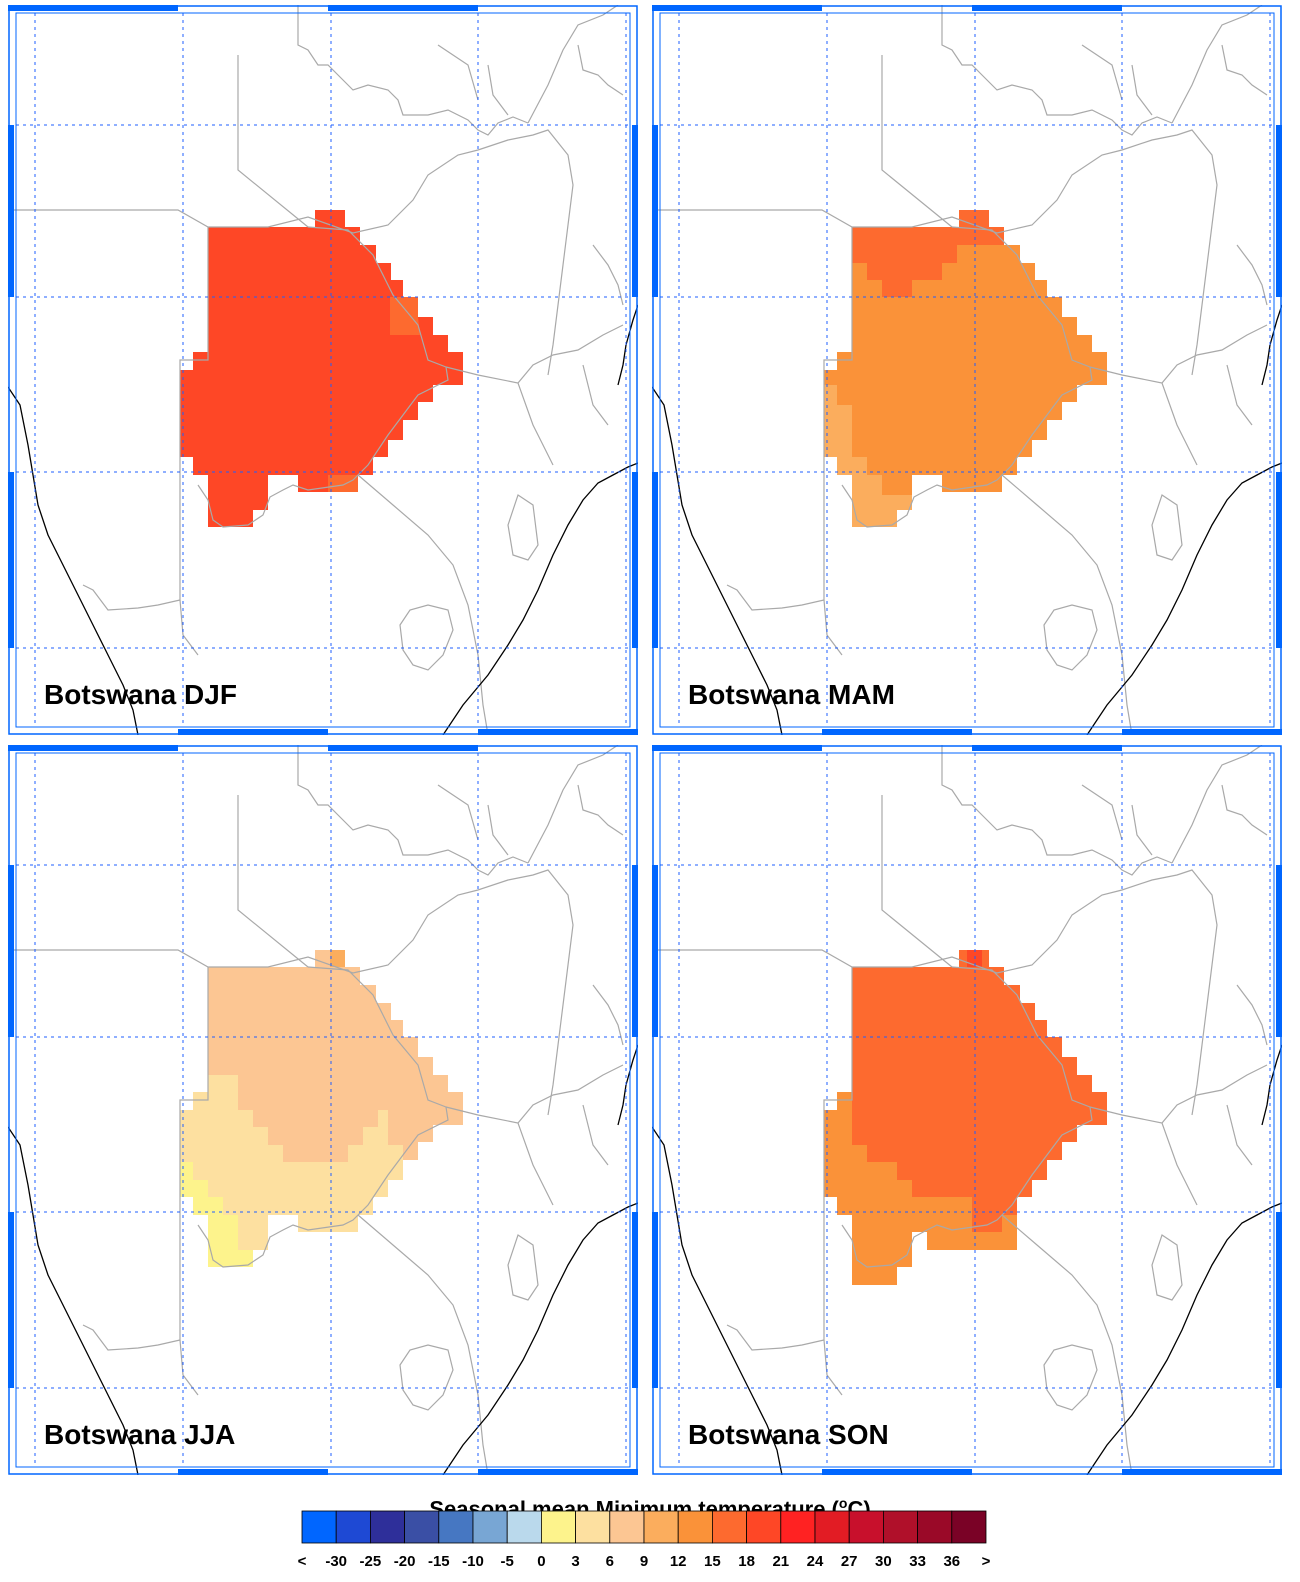 The image size is (1300, 1582). What do you see at coordinates (405, 316) in the screenshot?
I see `temperature-region-east-notch` at bounding box center [405, 316].